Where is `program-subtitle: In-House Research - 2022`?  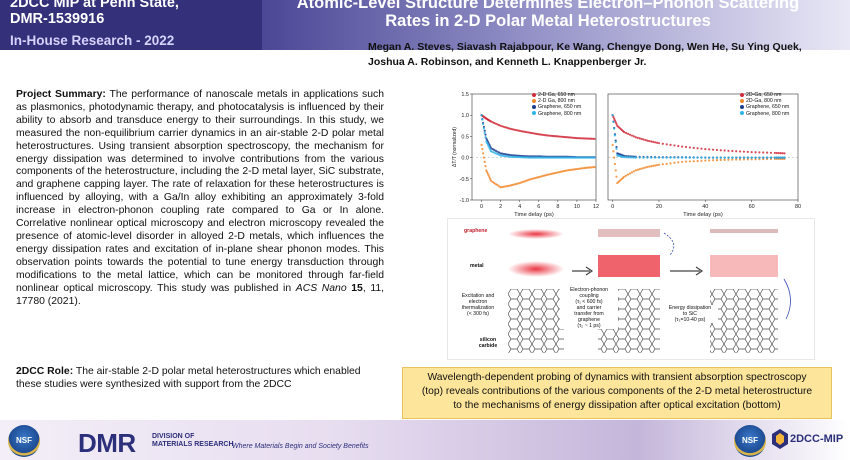 program-subtitle: In-House Research - 2022 is located at coordinates (92, 40).